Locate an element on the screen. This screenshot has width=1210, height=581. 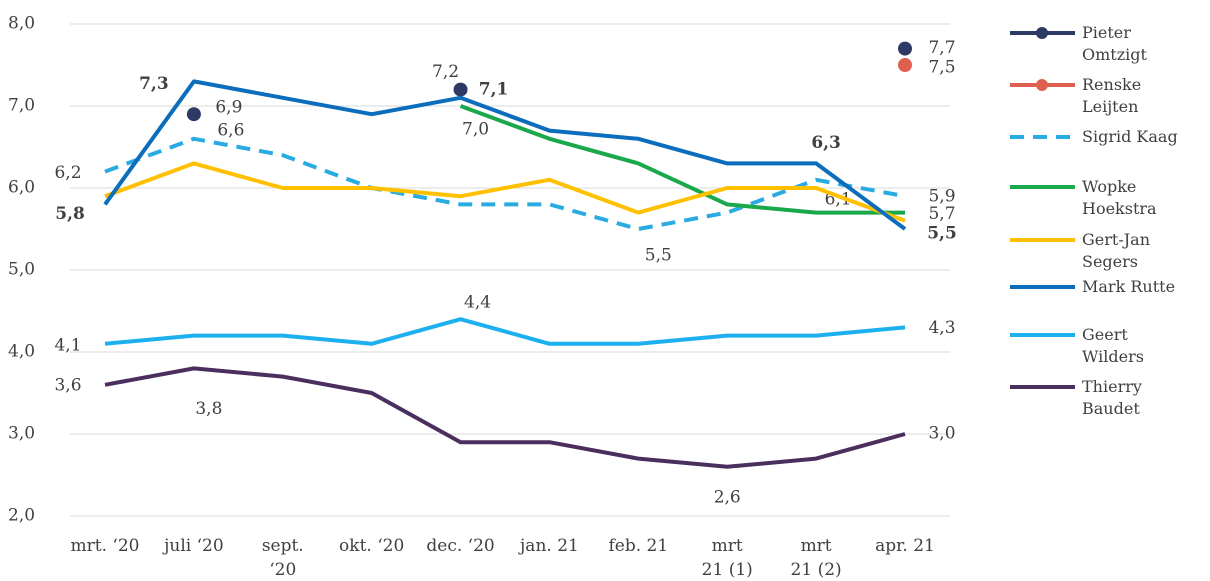
legend-label: Mark Rutte is located at coordinates (1129, 286).